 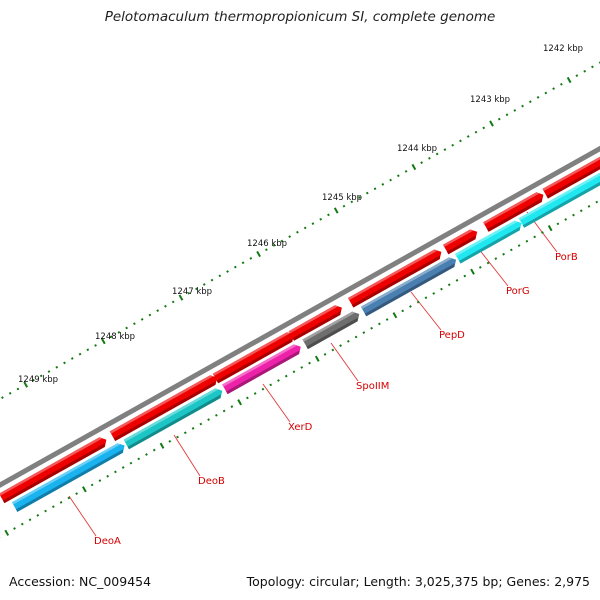 I want to click on forward-gene-7-body, so click(x=513, y=212).